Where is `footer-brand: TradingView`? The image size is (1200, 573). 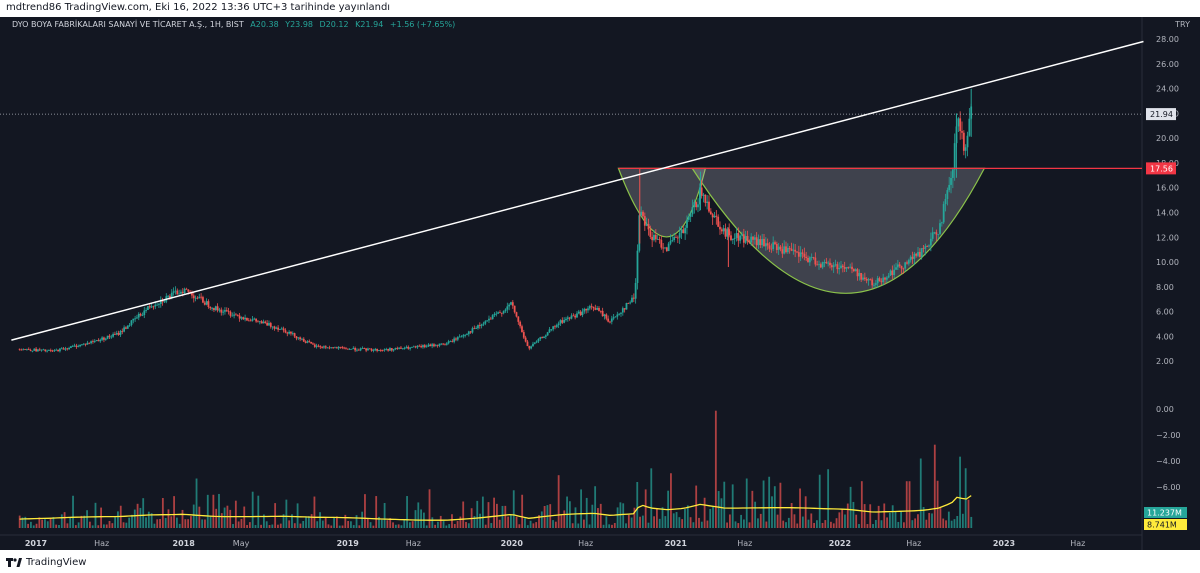
footer-brand: TradingView is located at coordinates (56, 562).